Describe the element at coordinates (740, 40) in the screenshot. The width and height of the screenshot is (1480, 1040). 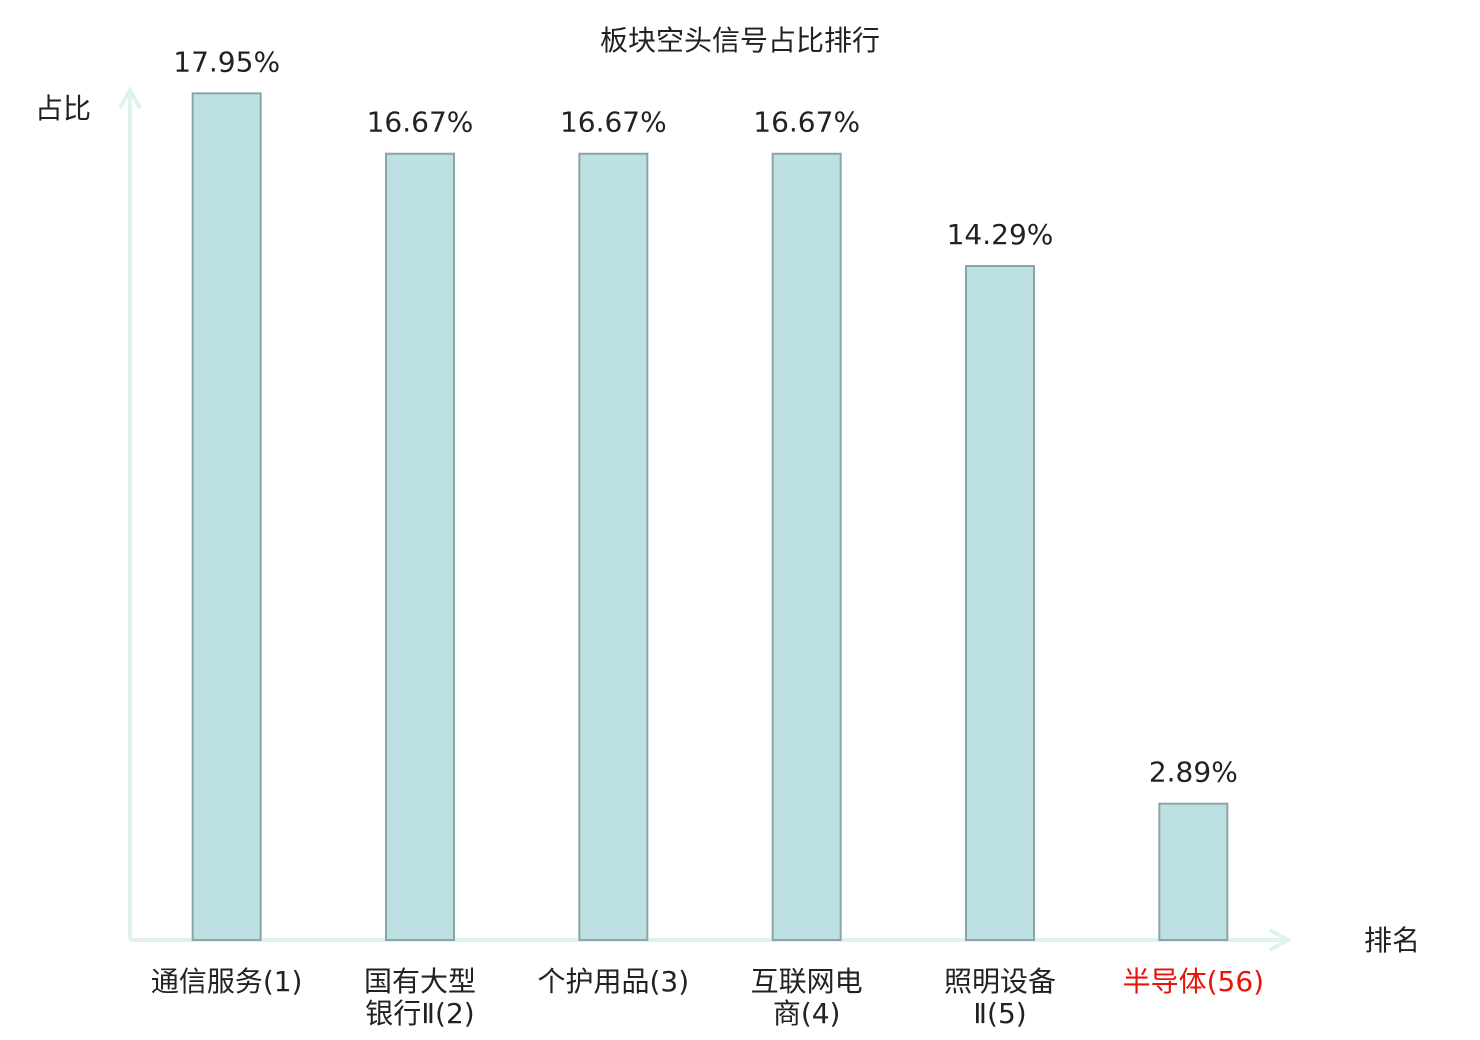
I see `chart-title: 板块空头信号占比排行` at that location.